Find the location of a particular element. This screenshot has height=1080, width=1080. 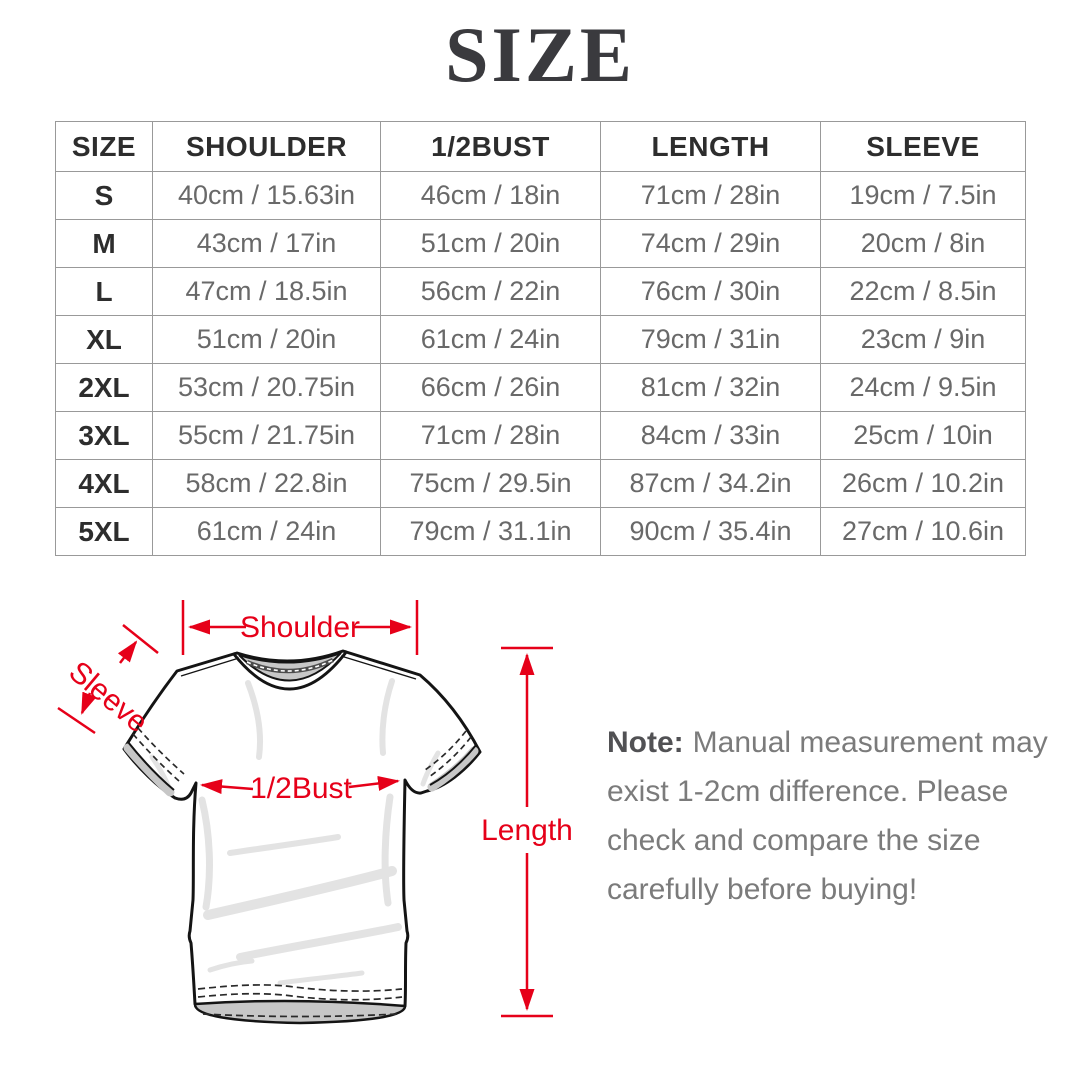

tshirt-illustration is located at coordinates (302, 837).